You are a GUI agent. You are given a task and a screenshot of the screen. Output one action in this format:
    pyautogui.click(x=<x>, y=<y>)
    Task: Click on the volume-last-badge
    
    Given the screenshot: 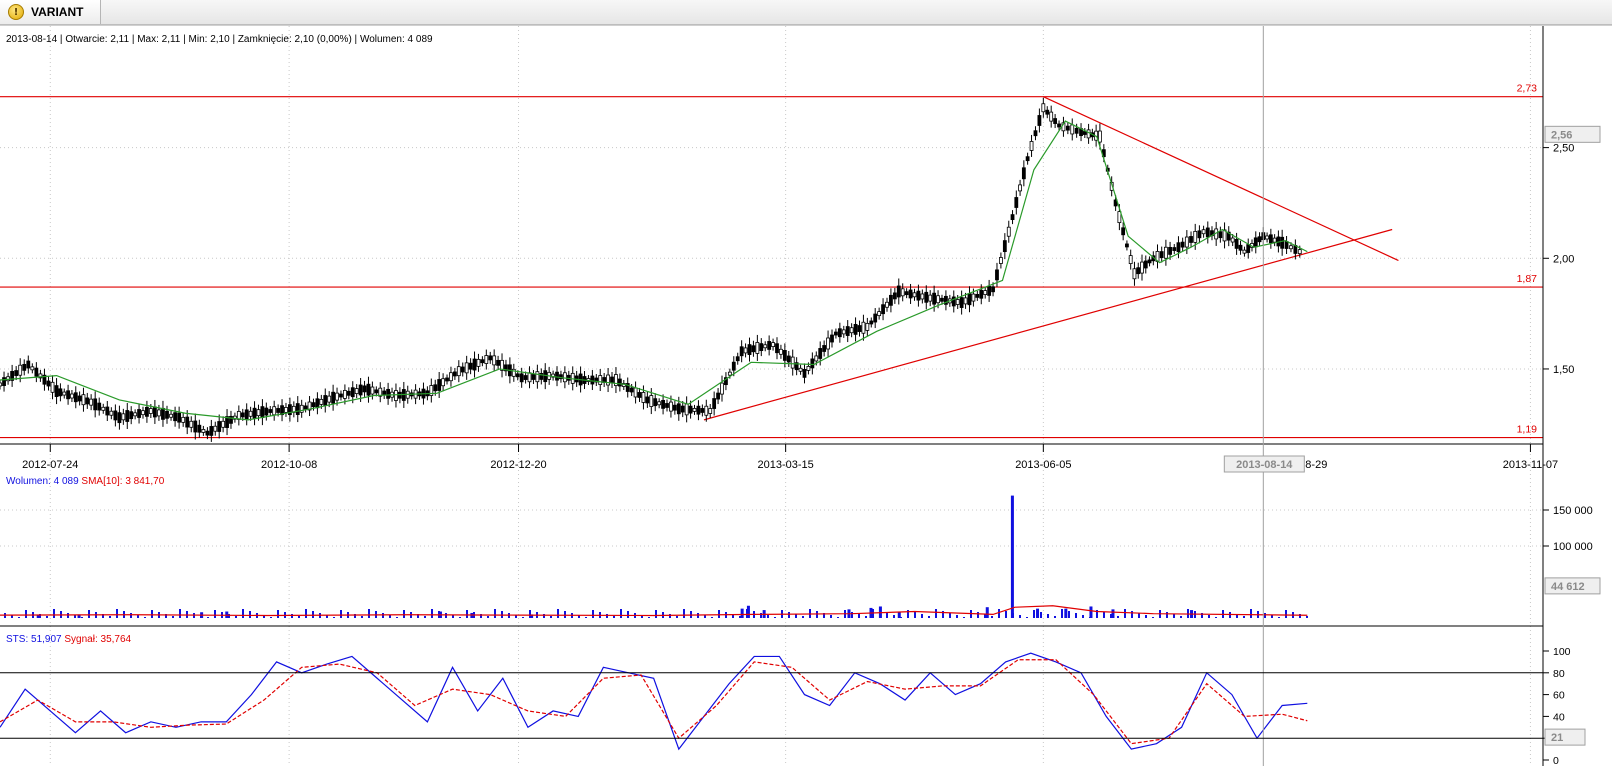 What is the action you would take?
    pyautogui.click(x=1572, y=586)
    